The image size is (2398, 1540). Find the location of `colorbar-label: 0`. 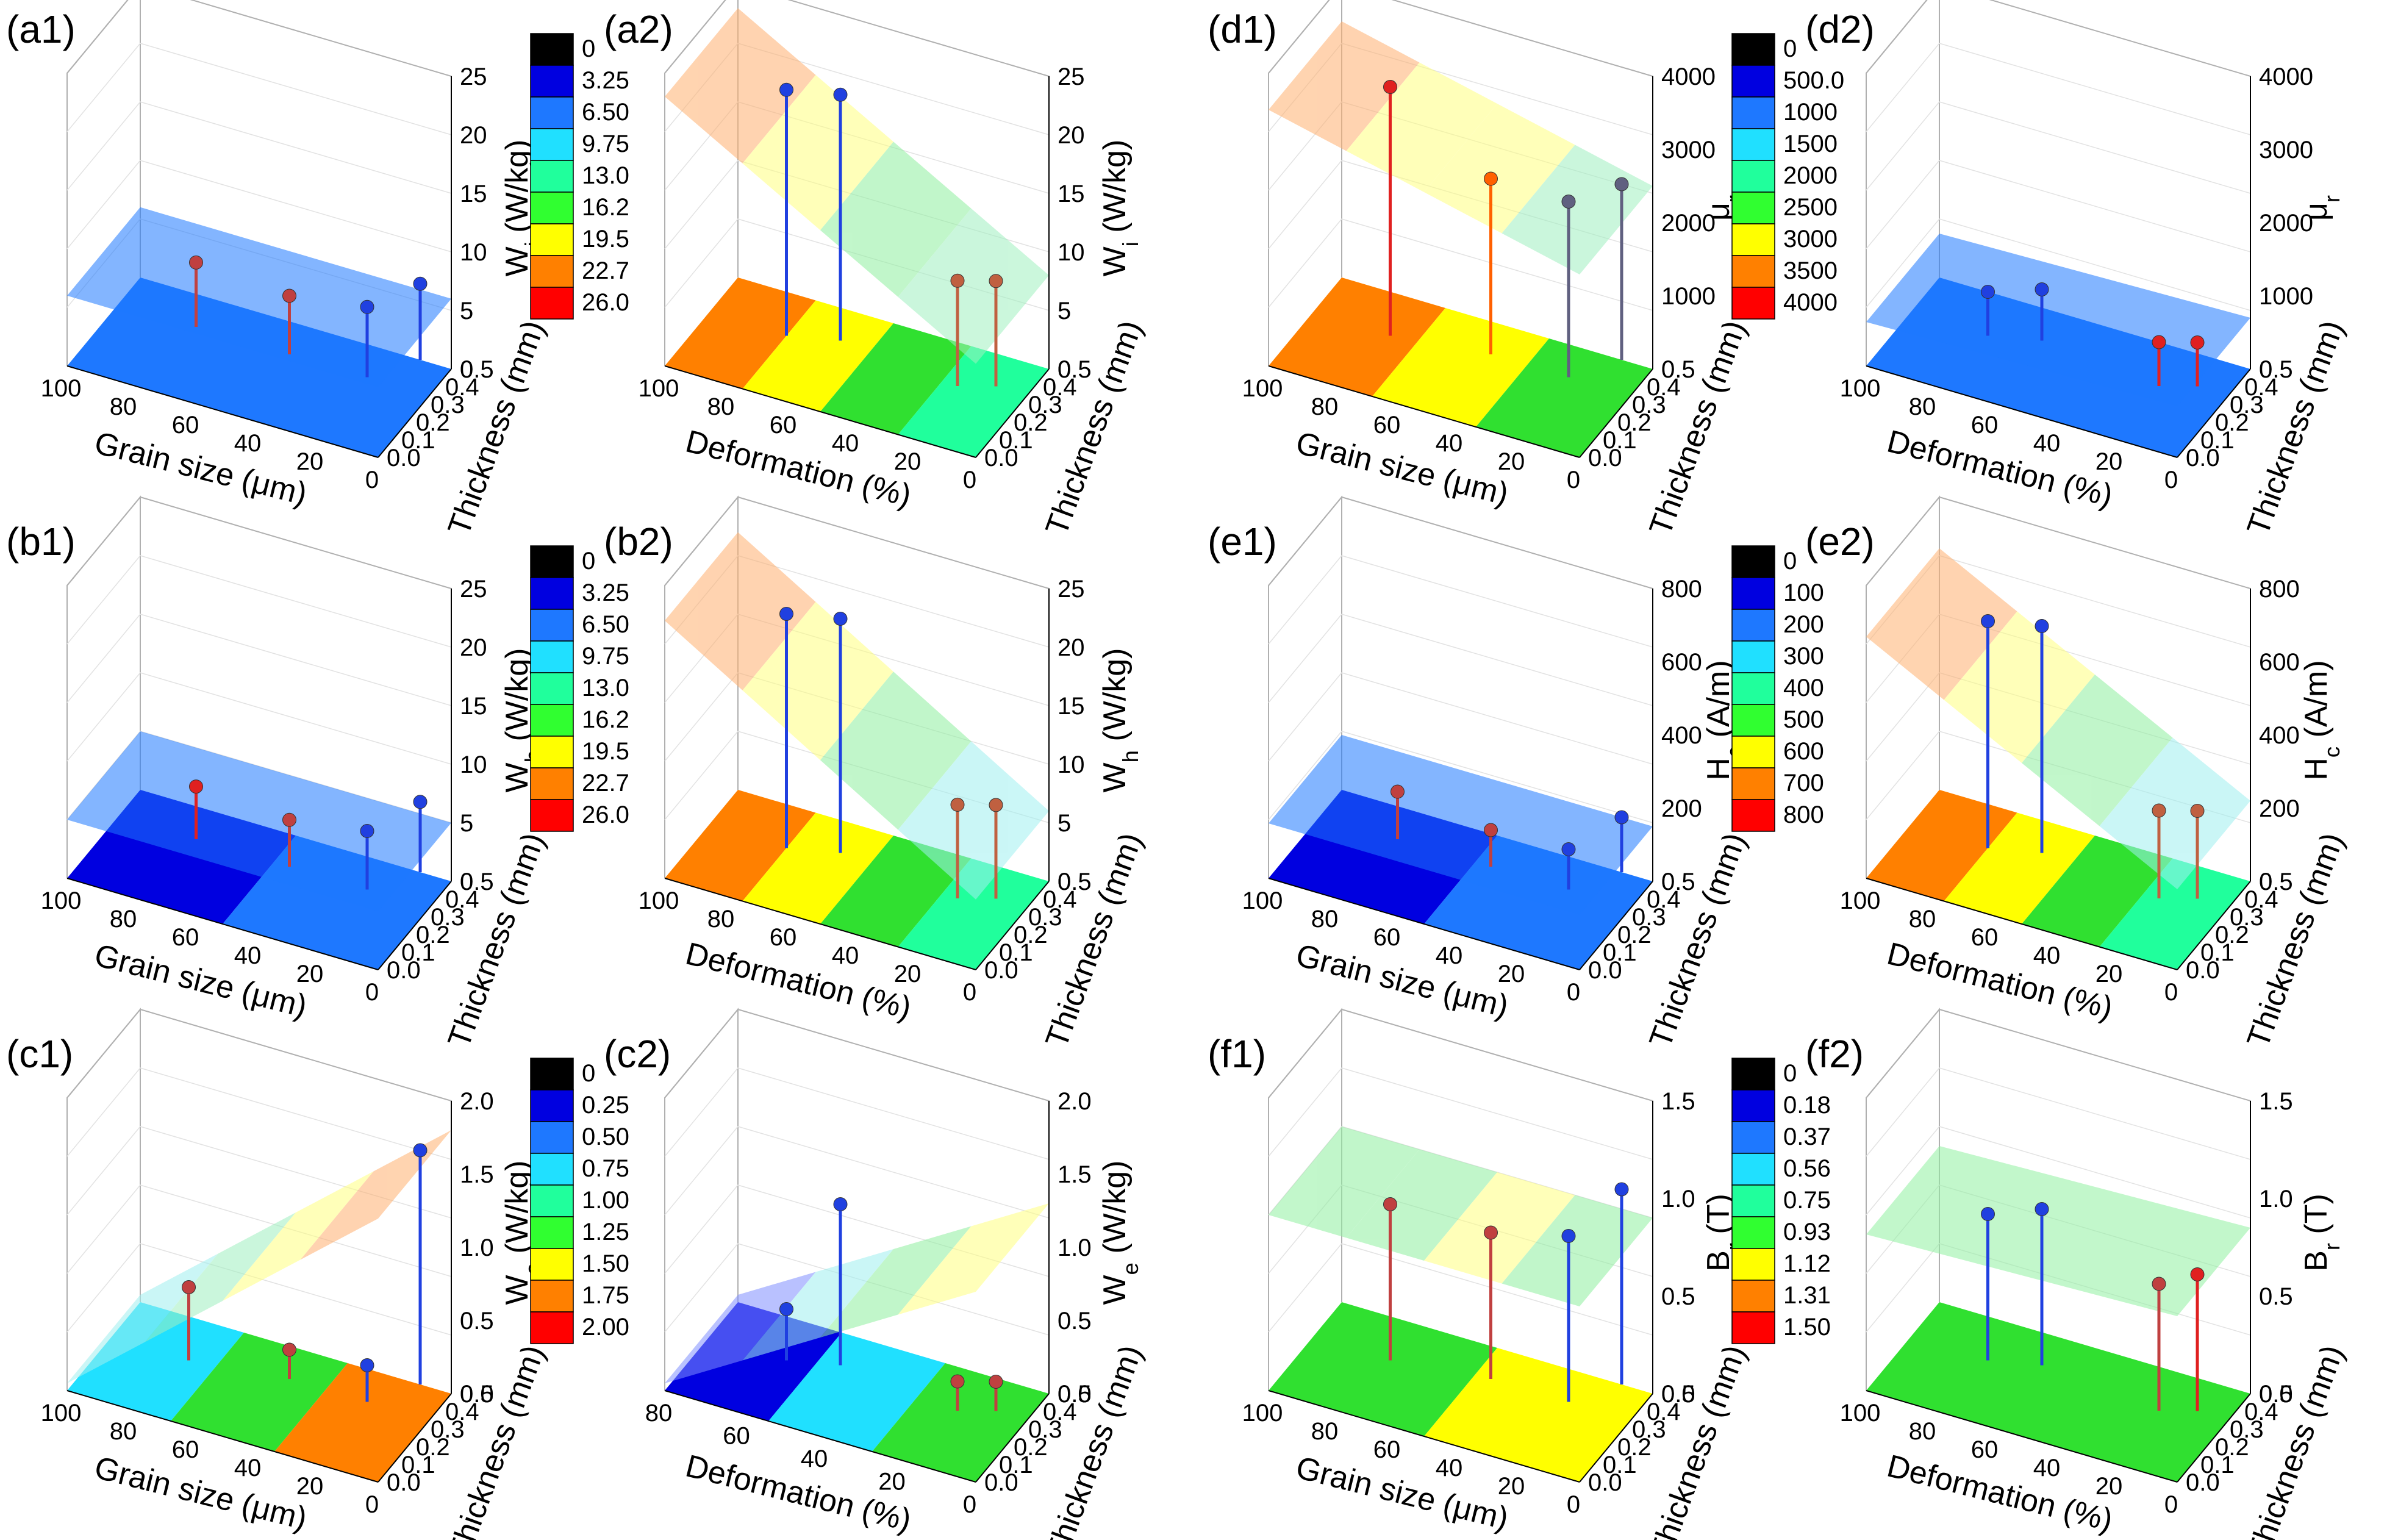

colorbar-label: 0 is located at coordinates (1790, 1073).